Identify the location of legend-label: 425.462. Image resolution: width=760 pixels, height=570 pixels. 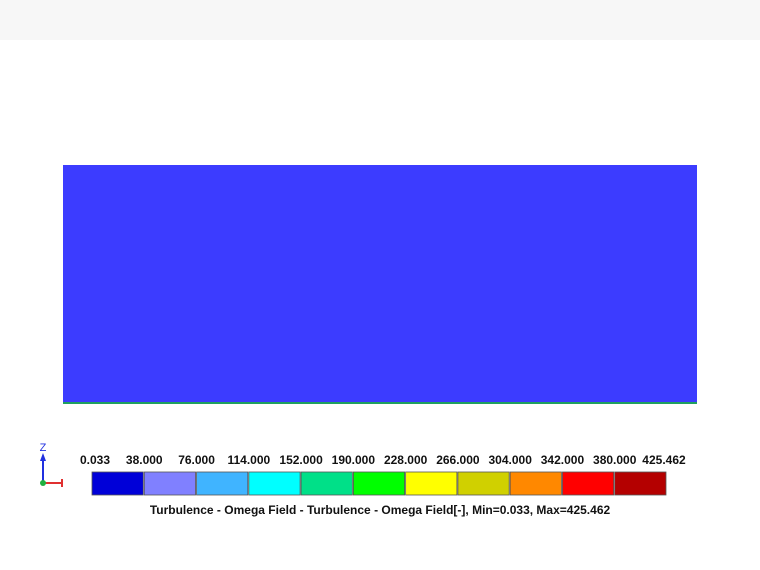
(664, 460).